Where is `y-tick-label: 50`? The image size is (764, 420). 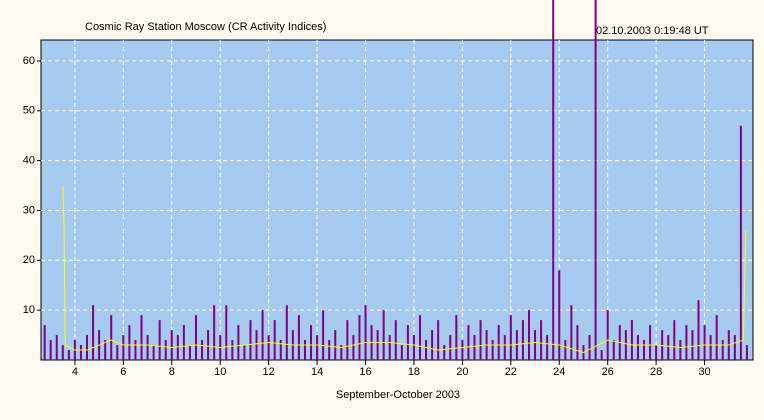 y-tick-label: 50 is located at coordinates (29, 111).